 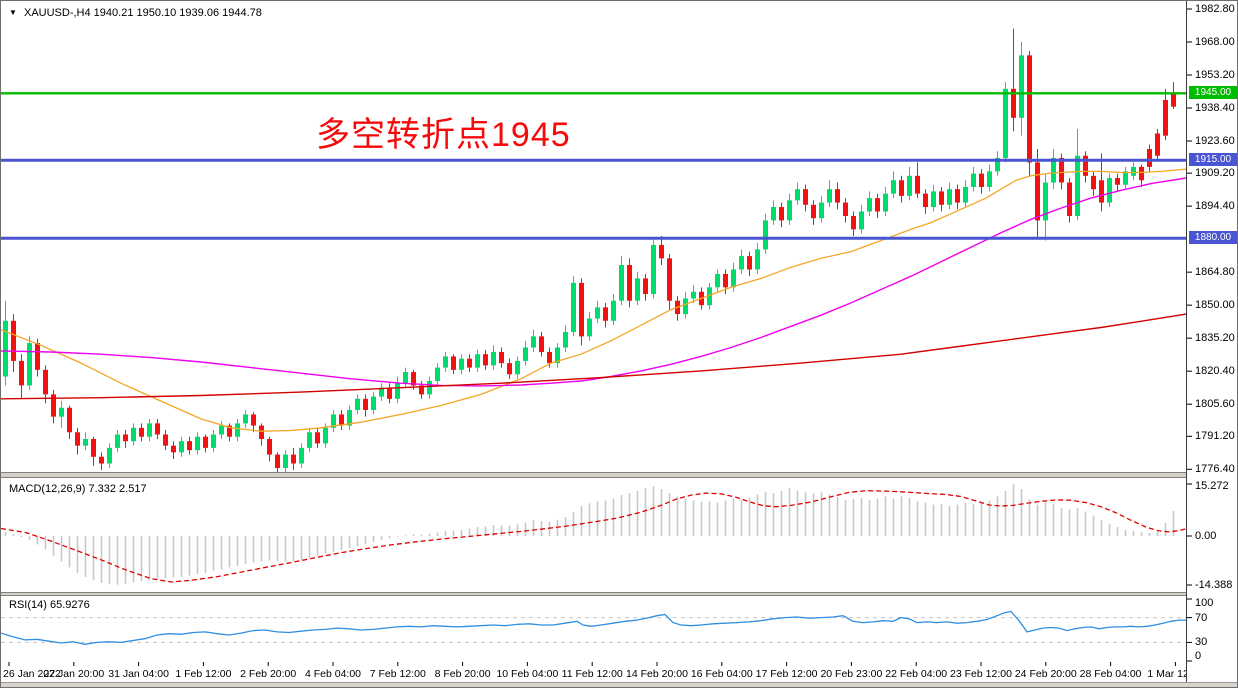 I want to click on rsi-axis-label: 100, so click(x=1204, y=603).